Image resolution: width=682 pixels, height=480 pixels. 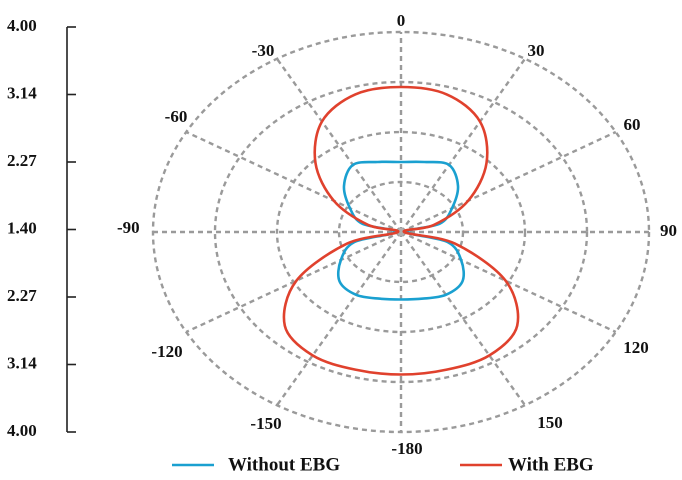 I want to click on angle-tick-label: -90, so click(x=128, y=227).